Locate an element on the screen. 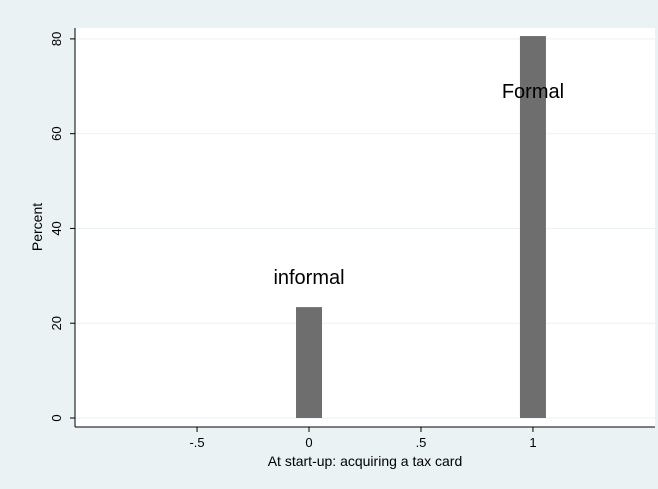 This screenshot has width=658, height=489. y-tick-label: 0 is located at coordinates (56, 417).